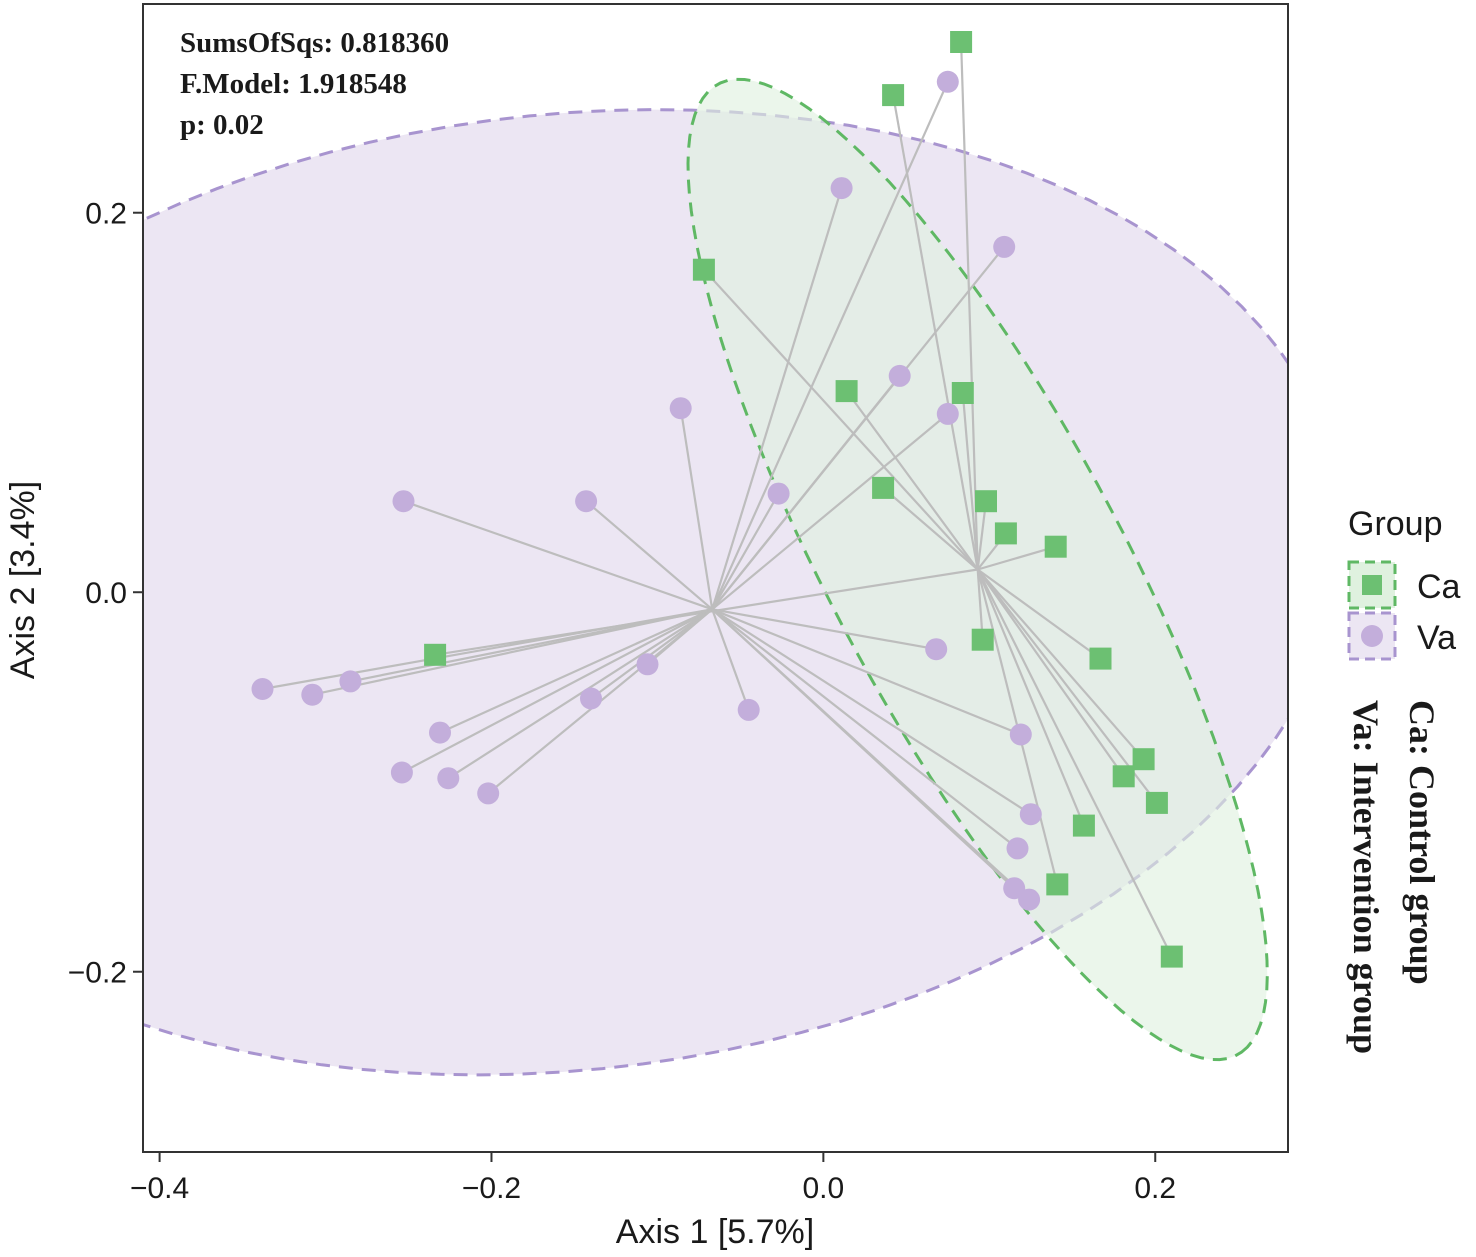  Describe the element at coordinates (1372, 636) in the screenshot. I see `legend-circle-icon` at that location.